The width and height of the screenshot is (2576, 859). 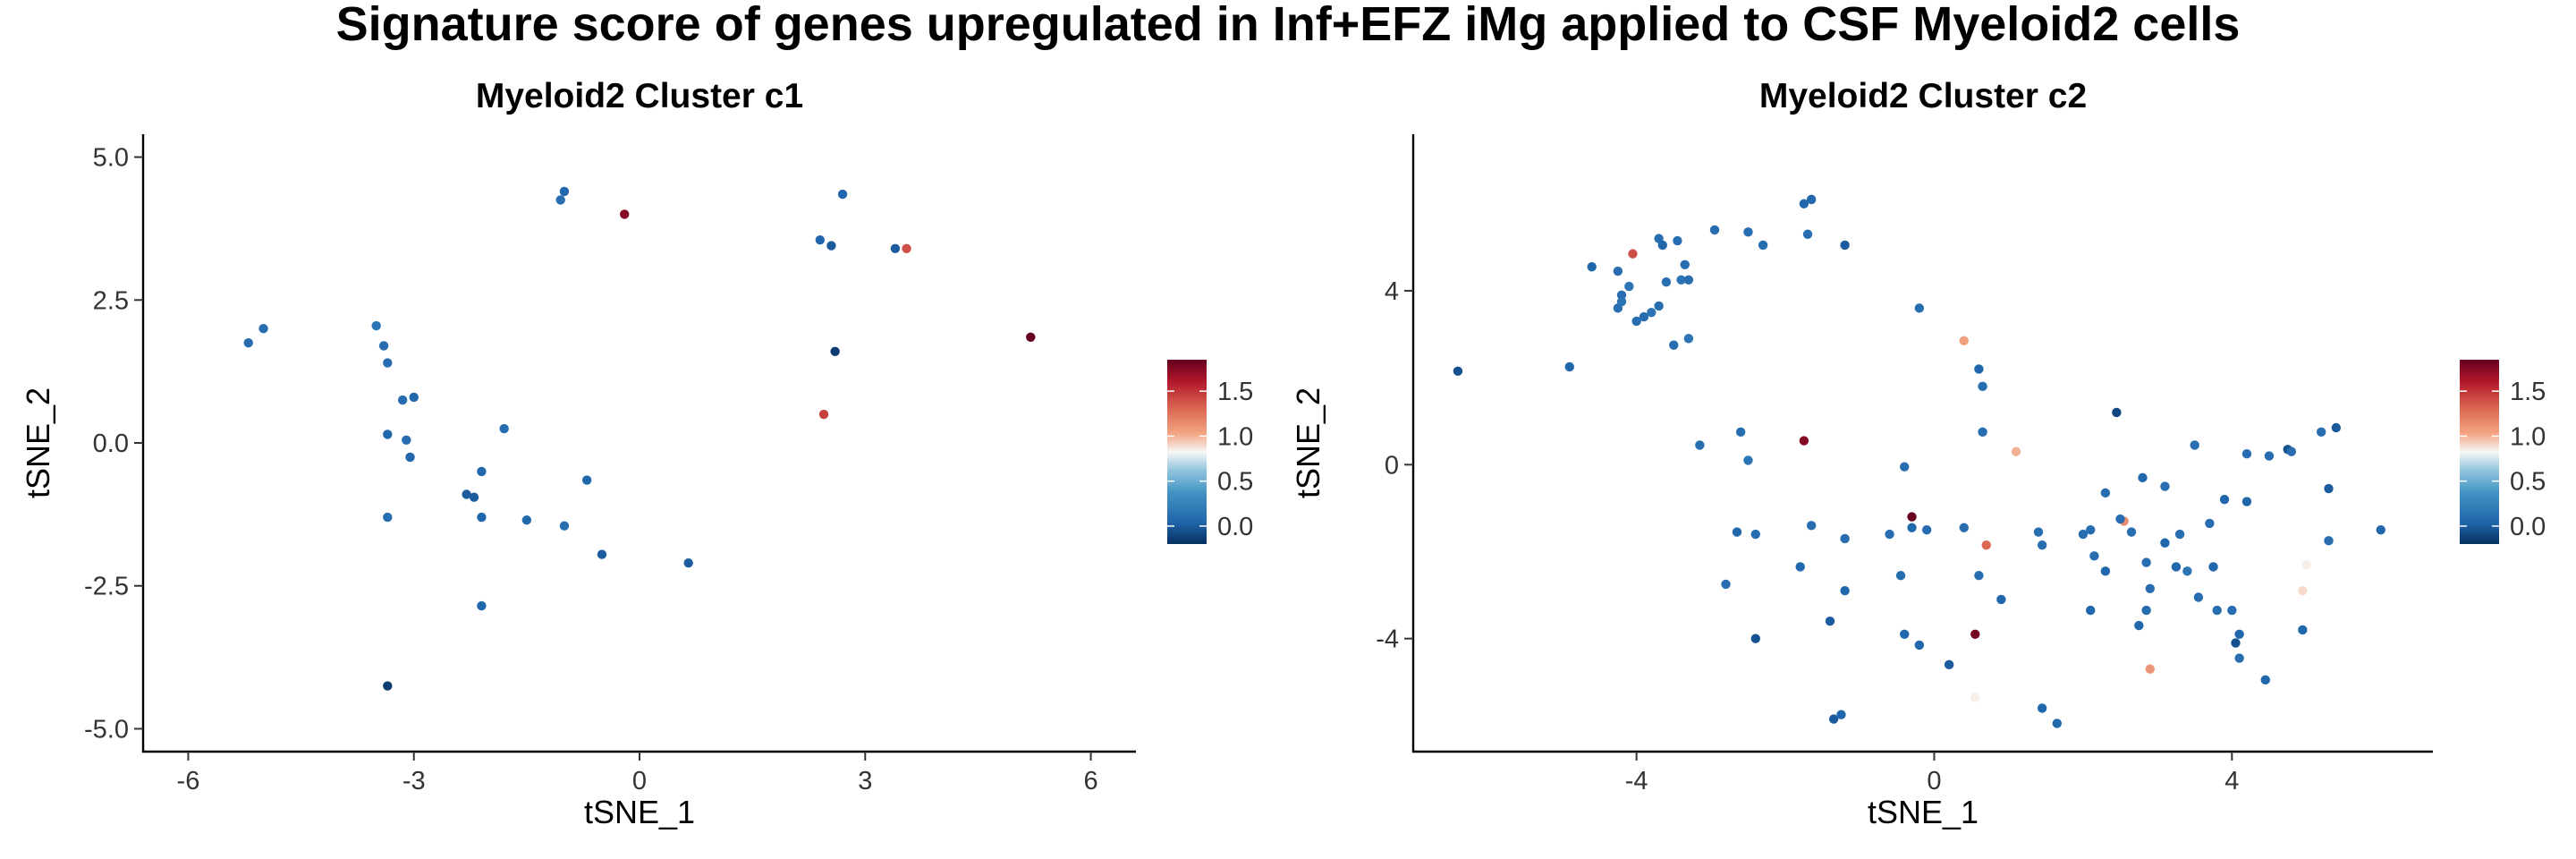 What do you see at coordinates (414, 781) in the screenshot?
I see `x-tick-label: -3` at bounding box center [414, 781].